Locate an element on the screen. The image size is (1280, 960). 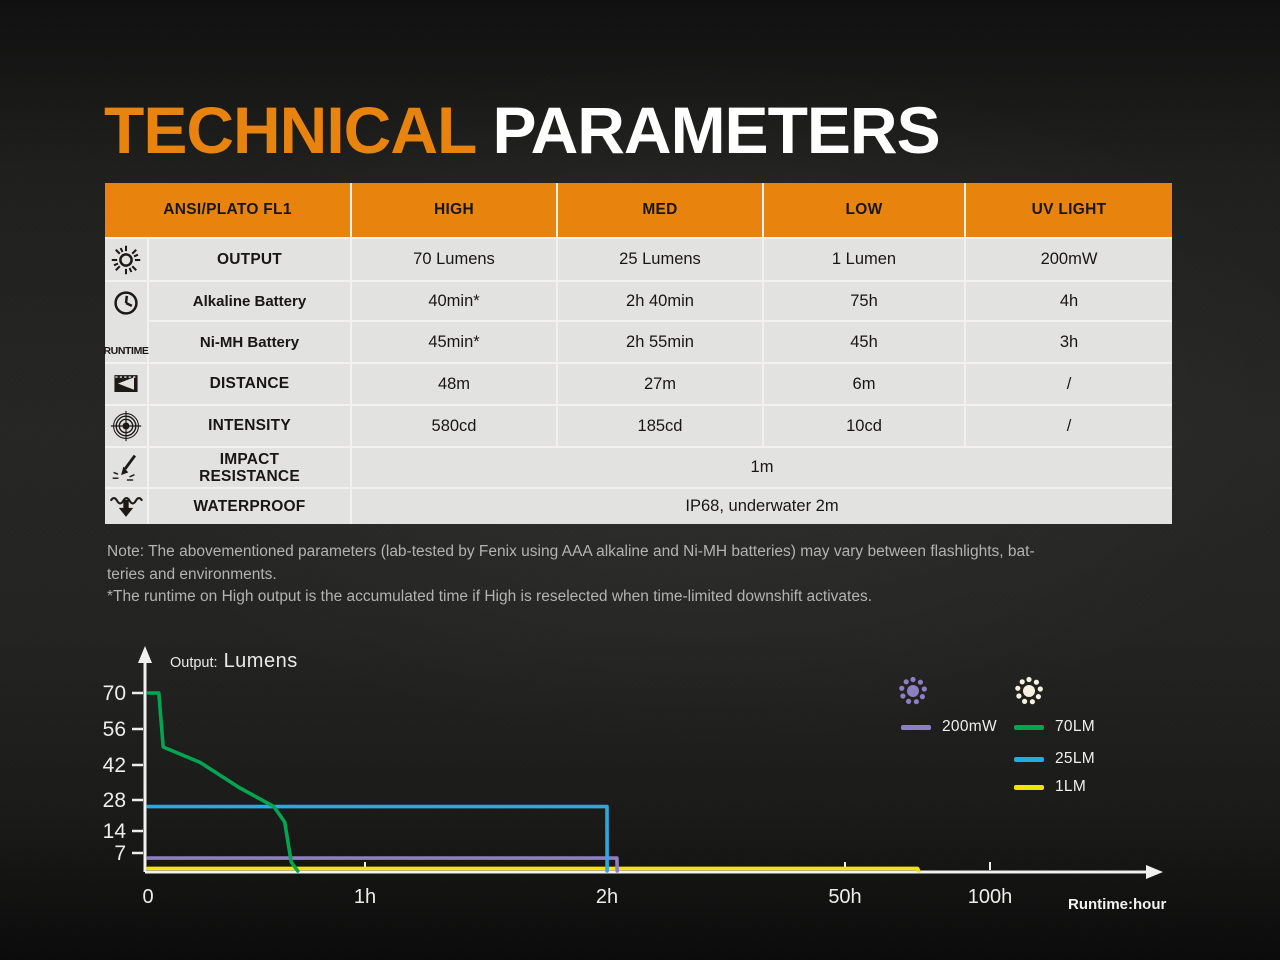
impact-value: 1m is located at coordinates (762, 467).